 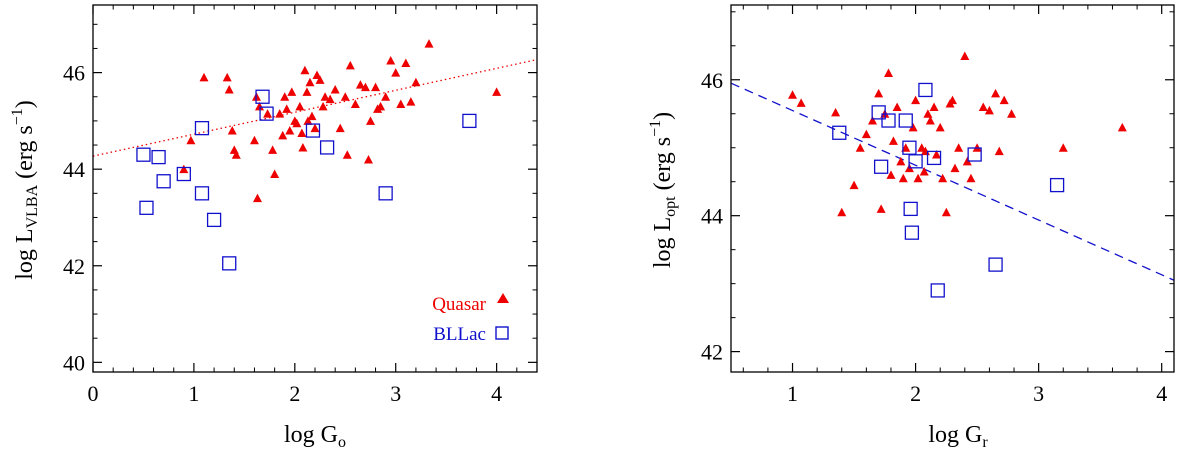 I want to click on legend-label-quasar: Quasar, so click(x=459, y=304).